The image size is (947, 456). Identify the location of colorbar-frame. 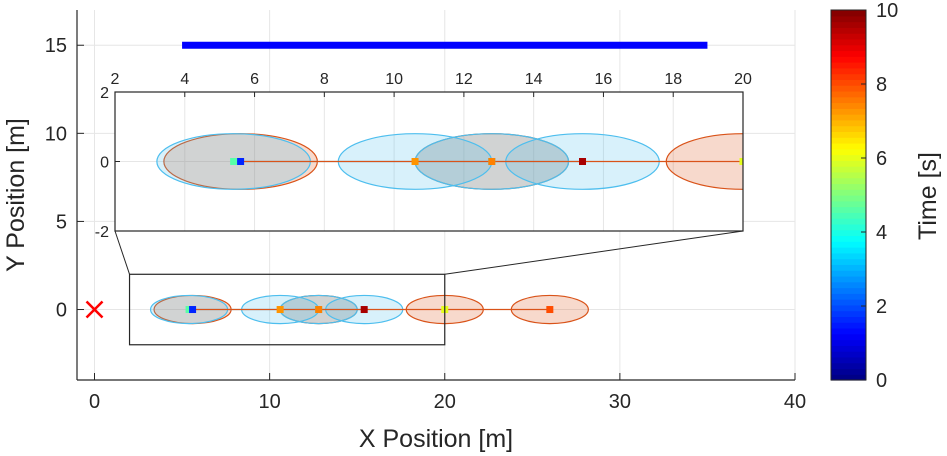
(848, 195).